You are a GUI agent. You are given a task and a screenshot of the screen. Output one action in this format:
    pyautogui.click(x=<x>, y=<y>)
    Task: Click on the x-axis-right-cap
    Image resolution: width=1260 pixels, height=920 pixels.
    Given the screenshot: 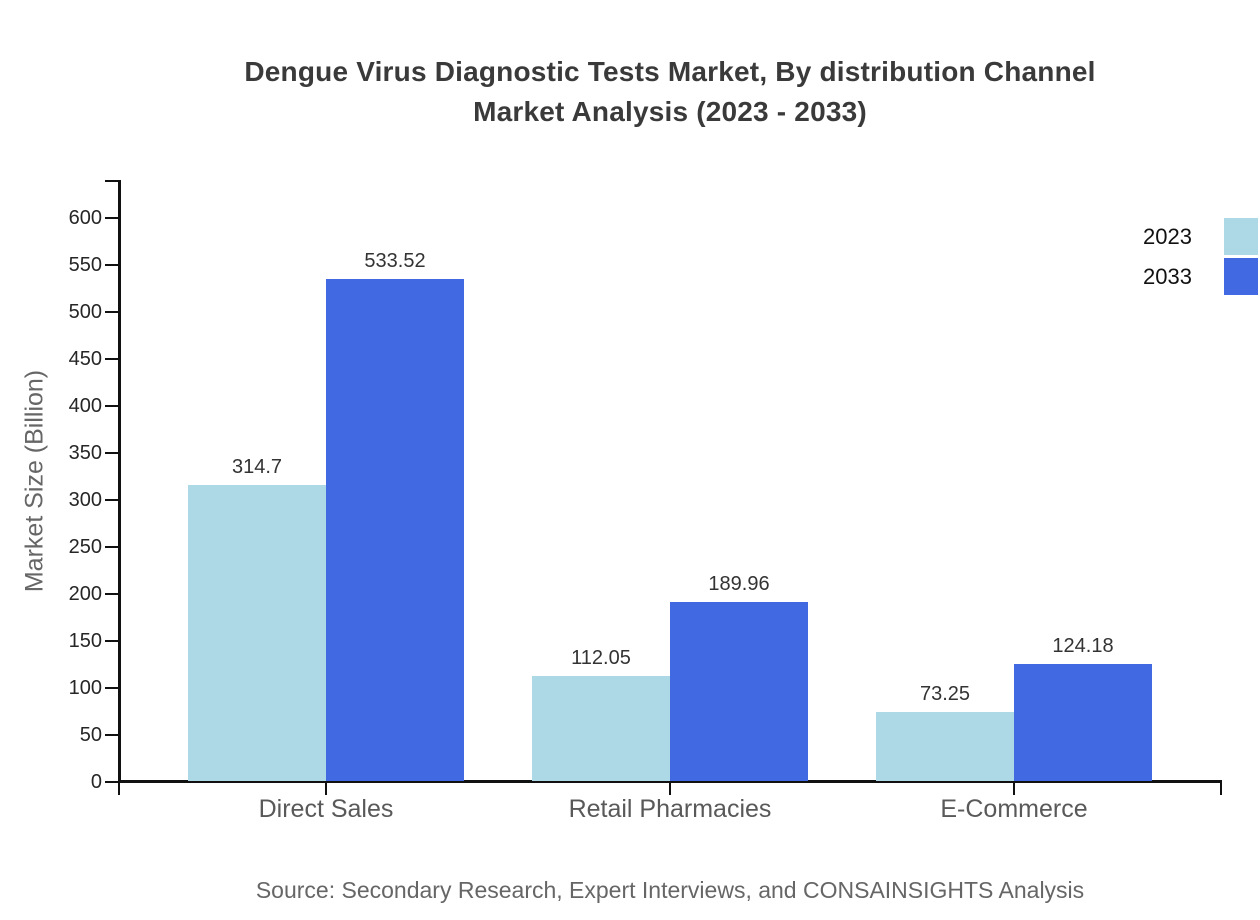 What is the action you would take?
    pyautogui.click(x=1221, y=788)
    